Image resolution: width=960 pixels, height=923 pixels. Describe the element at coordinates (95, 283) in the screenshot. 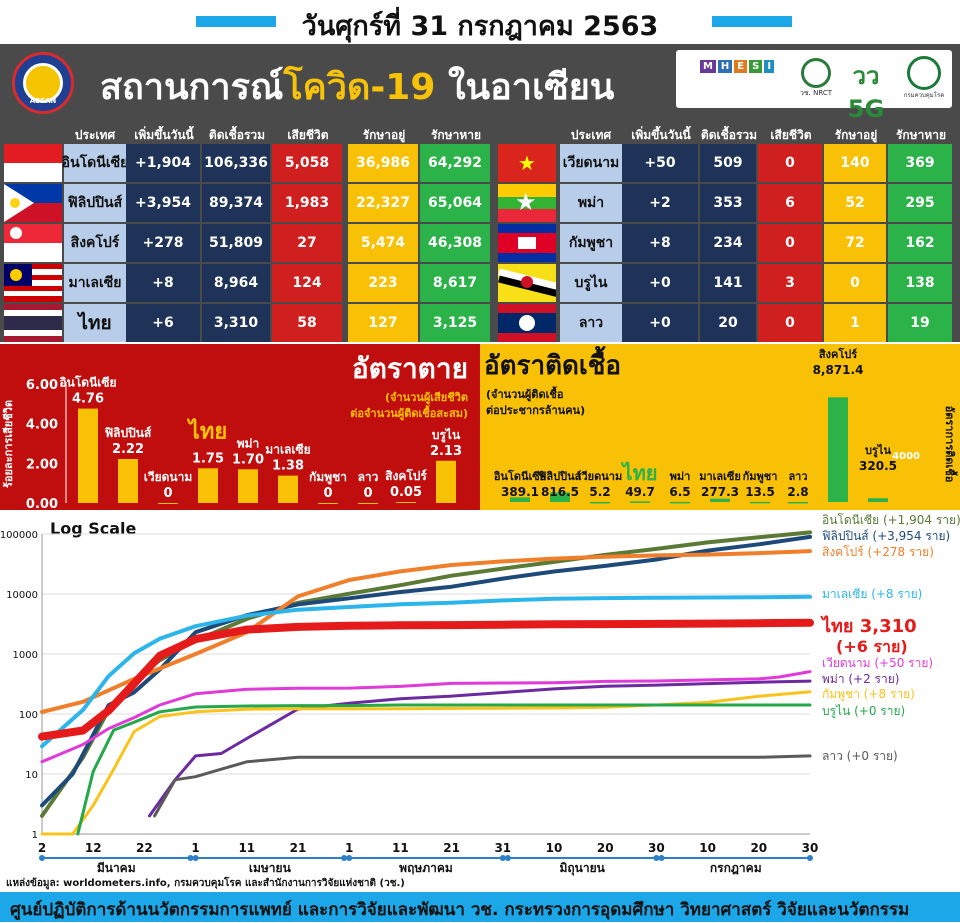

I see `left-row-3-country: มาเลเซีย` at that location.